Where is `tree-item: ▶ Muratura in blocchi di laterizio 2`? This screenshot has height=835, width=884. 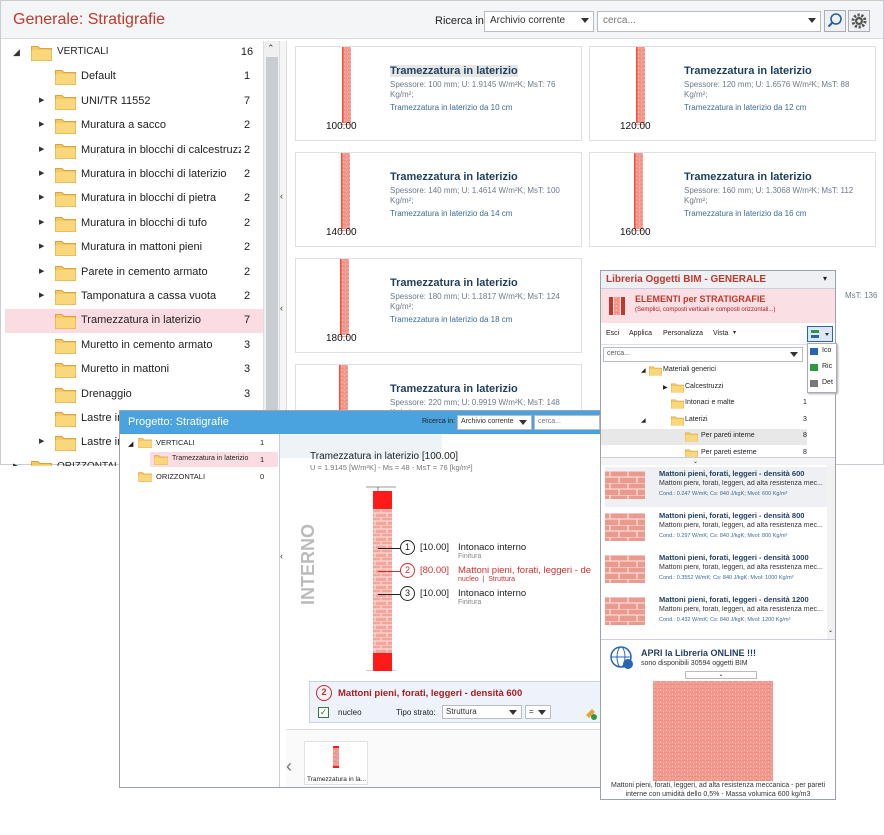 tree-item: ▶ Muratura in blocchi di laterizio 2 is located at coordinates (134, 175).